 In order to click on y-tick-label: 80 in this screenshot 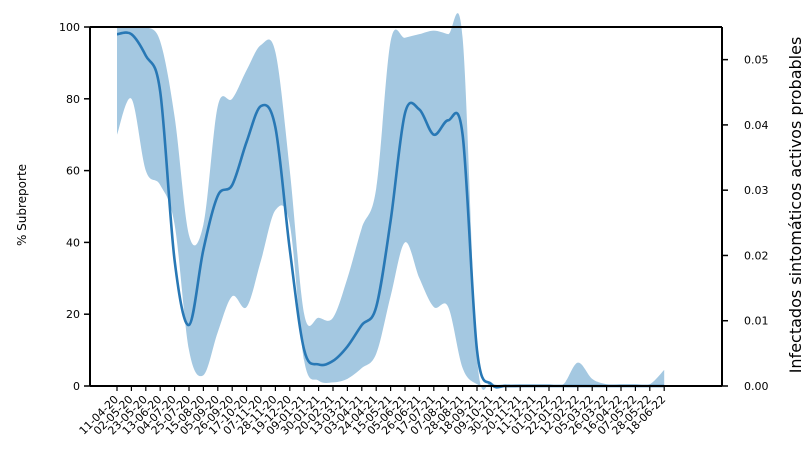, I will do `click(73, 99)`.